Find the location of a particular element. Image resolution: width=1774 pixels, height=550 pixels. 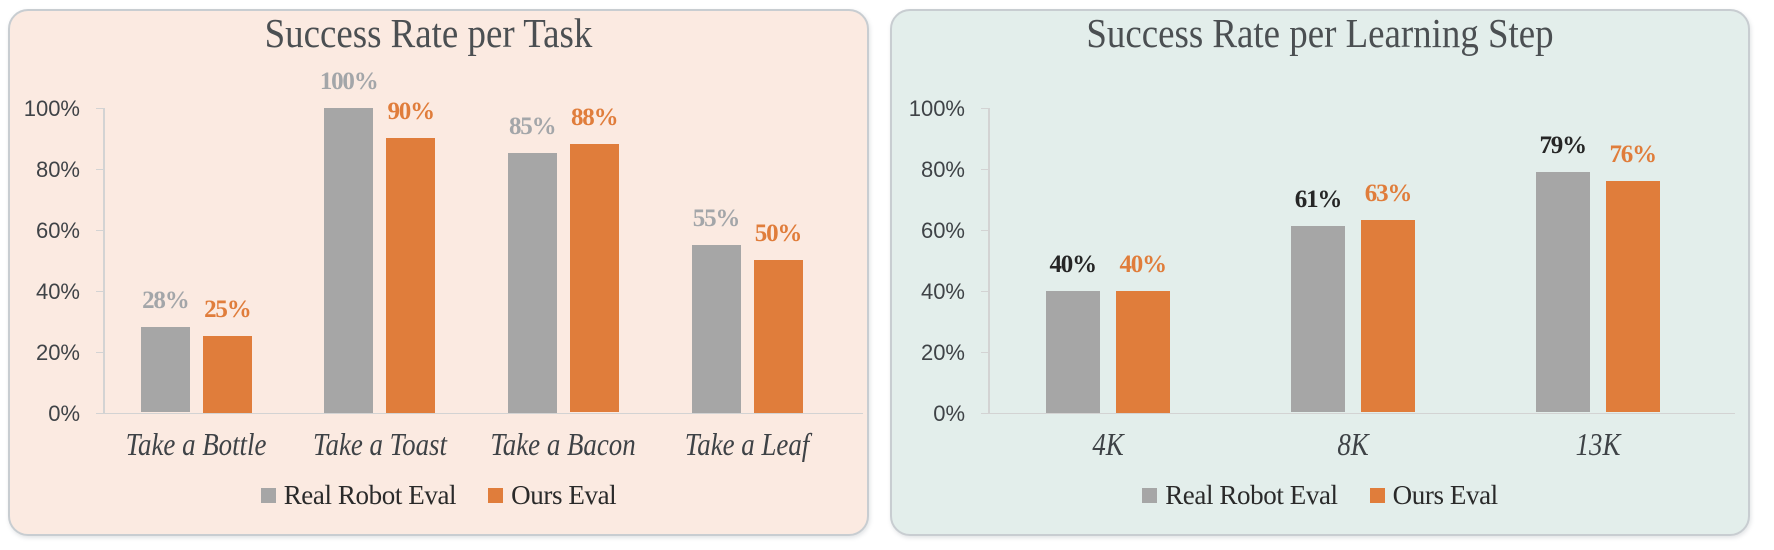

category-label: Take a Toast is located at coordinates (379, 444).